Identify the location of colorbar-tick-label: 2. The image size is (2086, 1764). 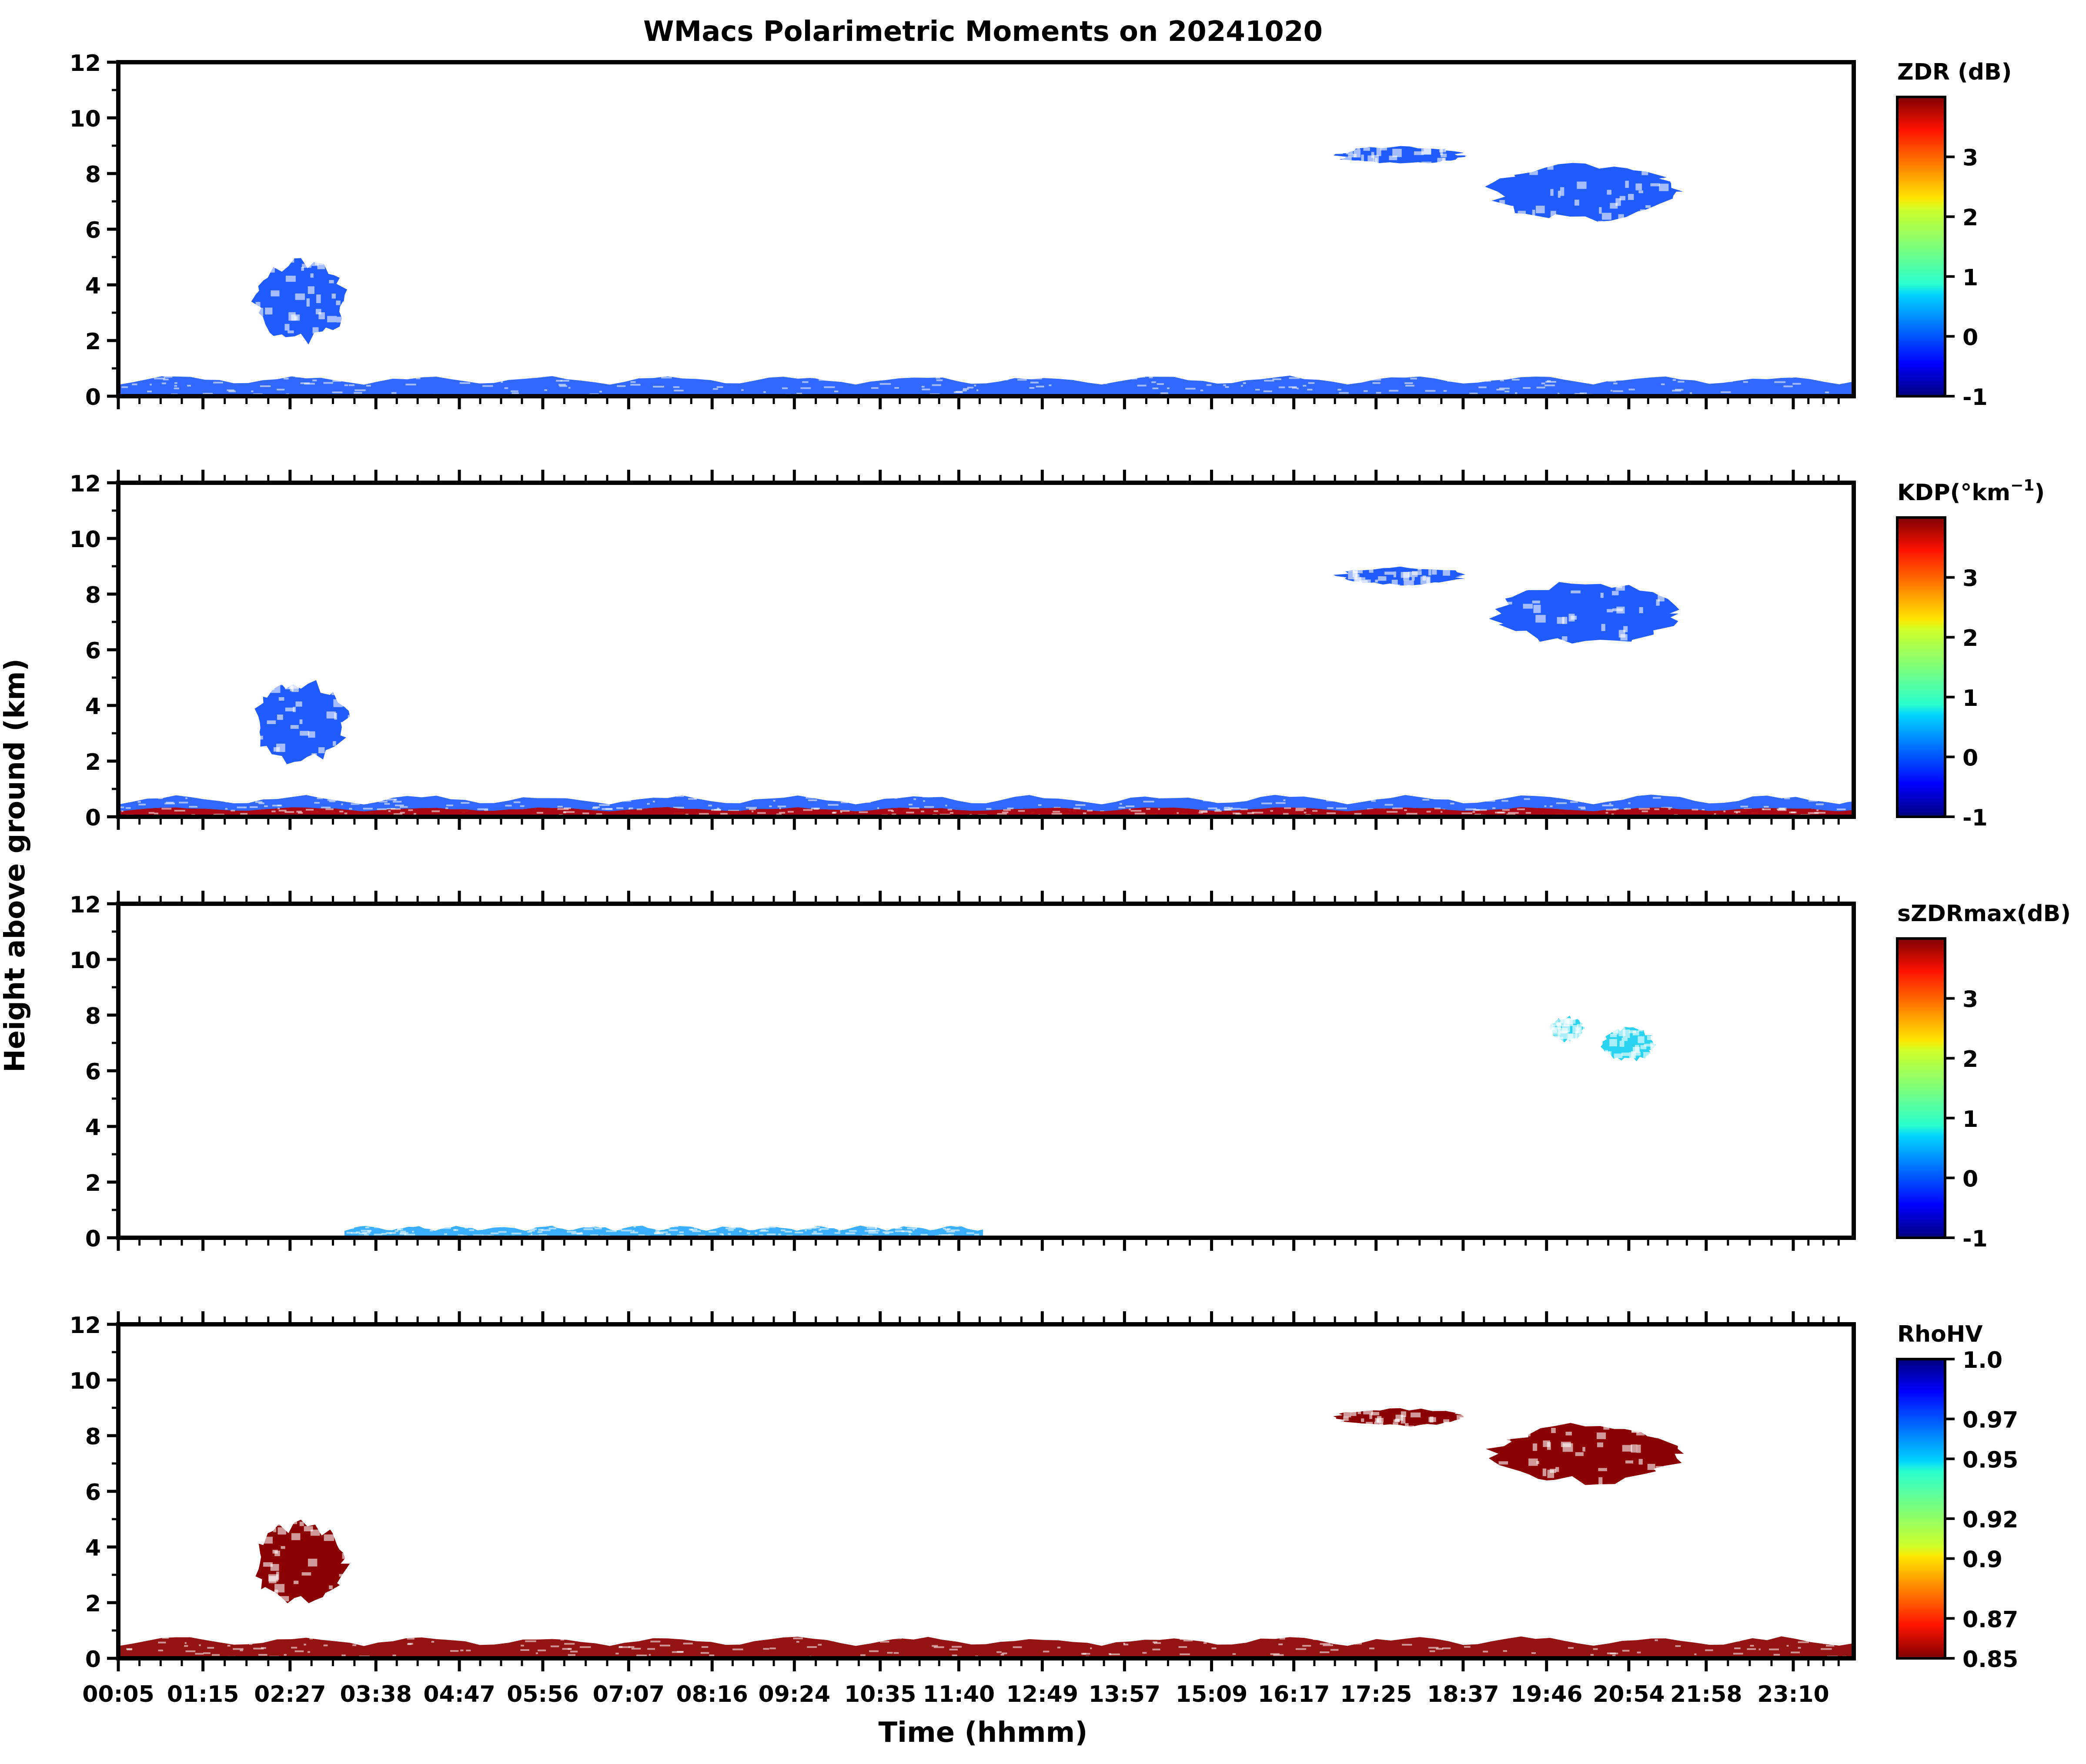
(1970, 638).